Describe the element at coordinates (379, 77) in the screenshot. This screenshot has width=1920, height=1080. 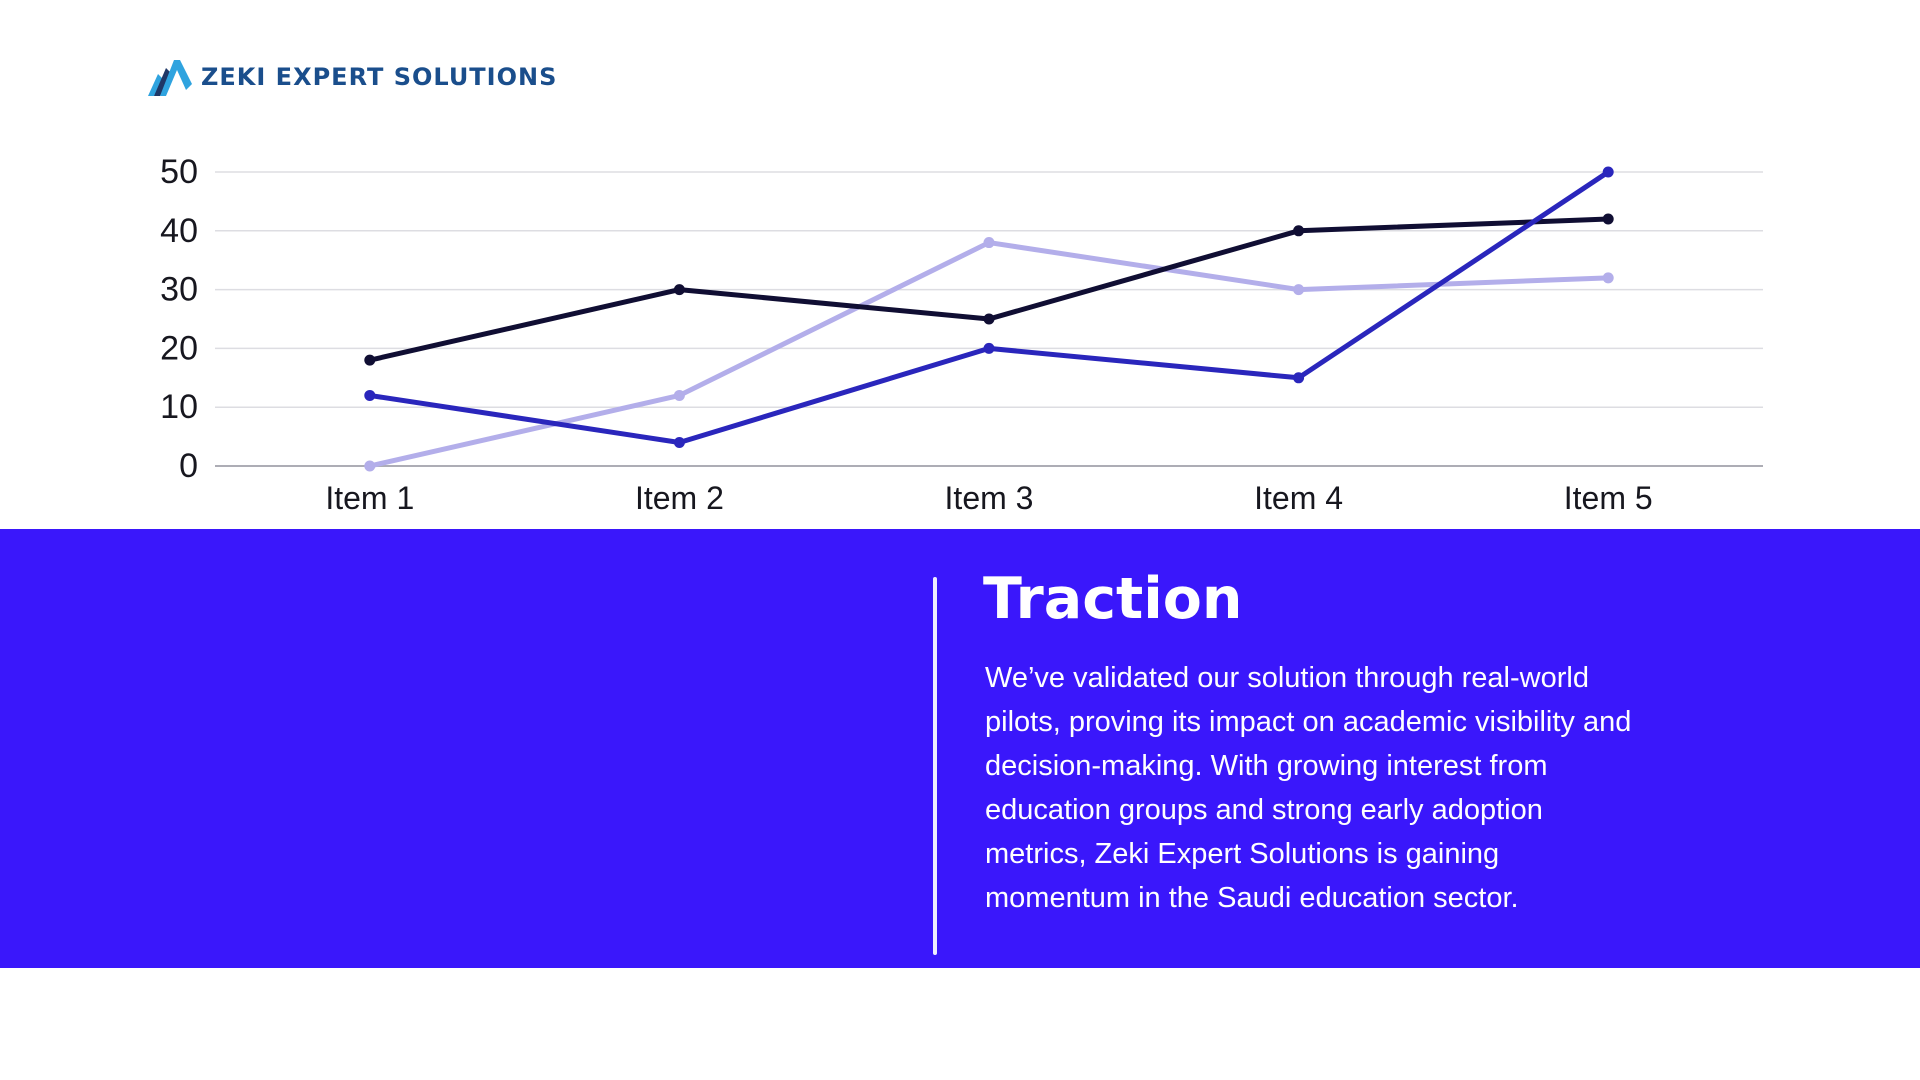
I see `brand-name: ZEKI EXPERT SOLUTIONS` at that location.